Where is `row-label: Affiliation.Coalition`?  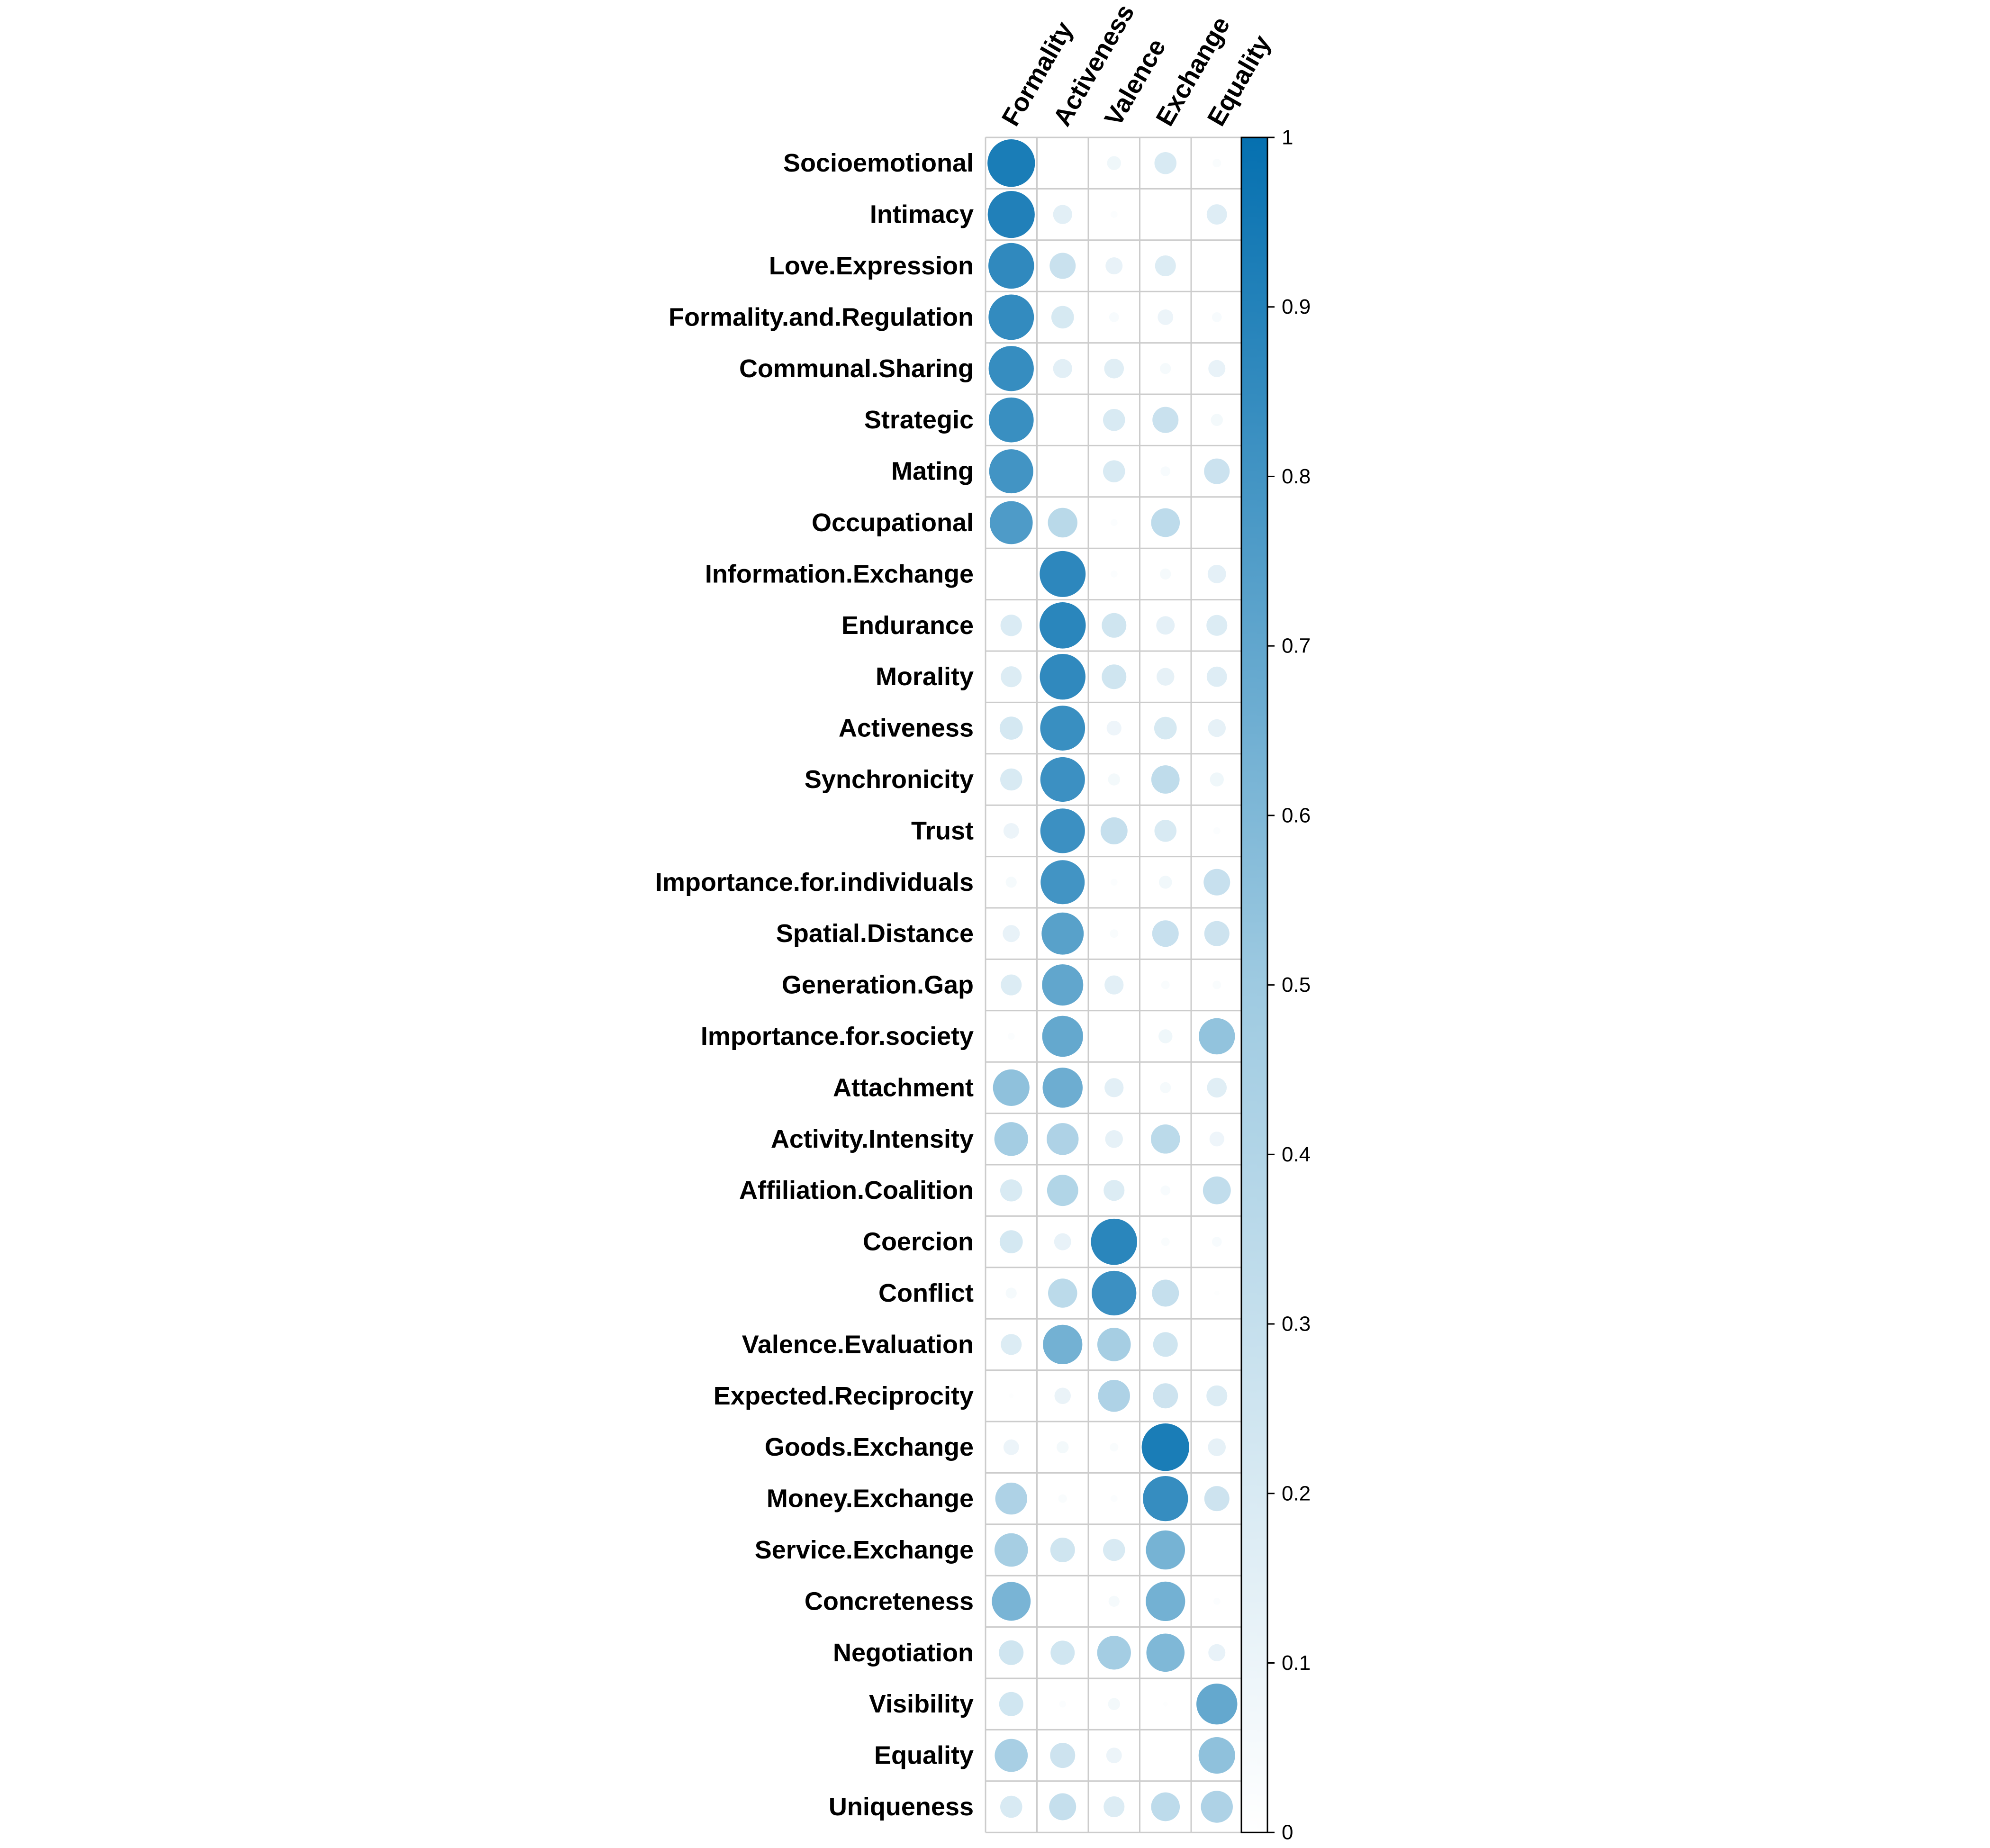 row-label: Affiliation.Coalition is located at coordinates (856, 1190).